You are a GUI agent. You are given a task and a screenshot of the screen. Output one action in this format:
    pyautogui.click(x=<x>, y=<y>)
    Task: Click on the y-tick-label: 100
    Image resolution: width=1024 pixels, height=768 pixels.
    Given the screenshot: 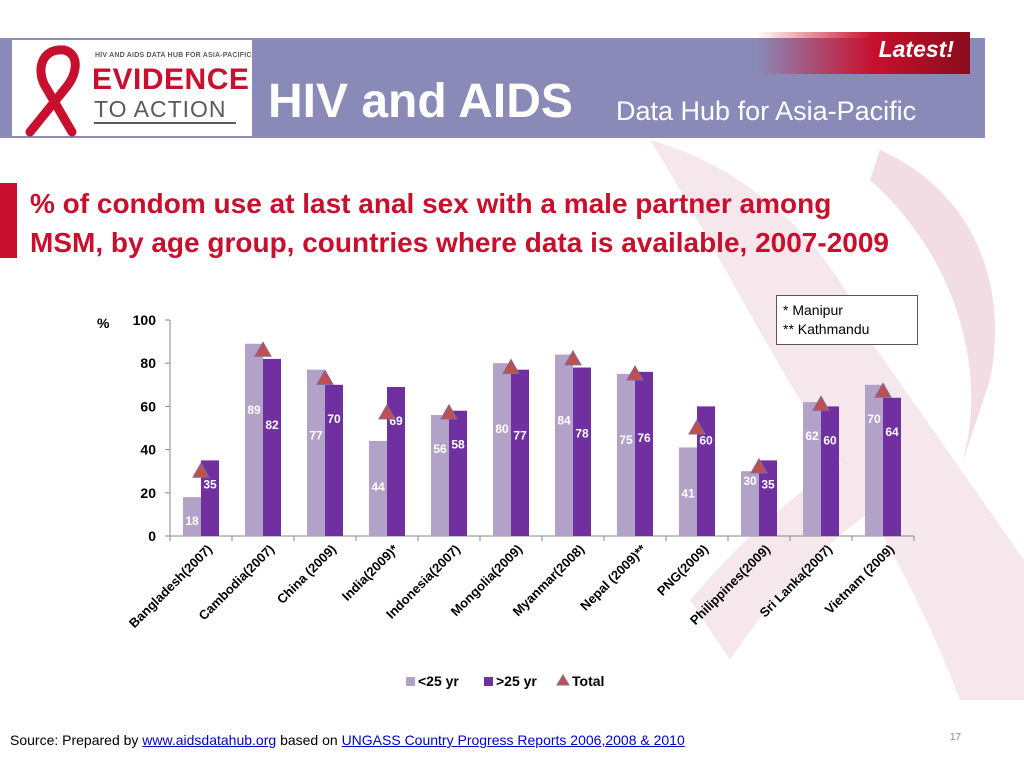 What is the action you would take?
    pyautogui.click(x=145, y=320)
    